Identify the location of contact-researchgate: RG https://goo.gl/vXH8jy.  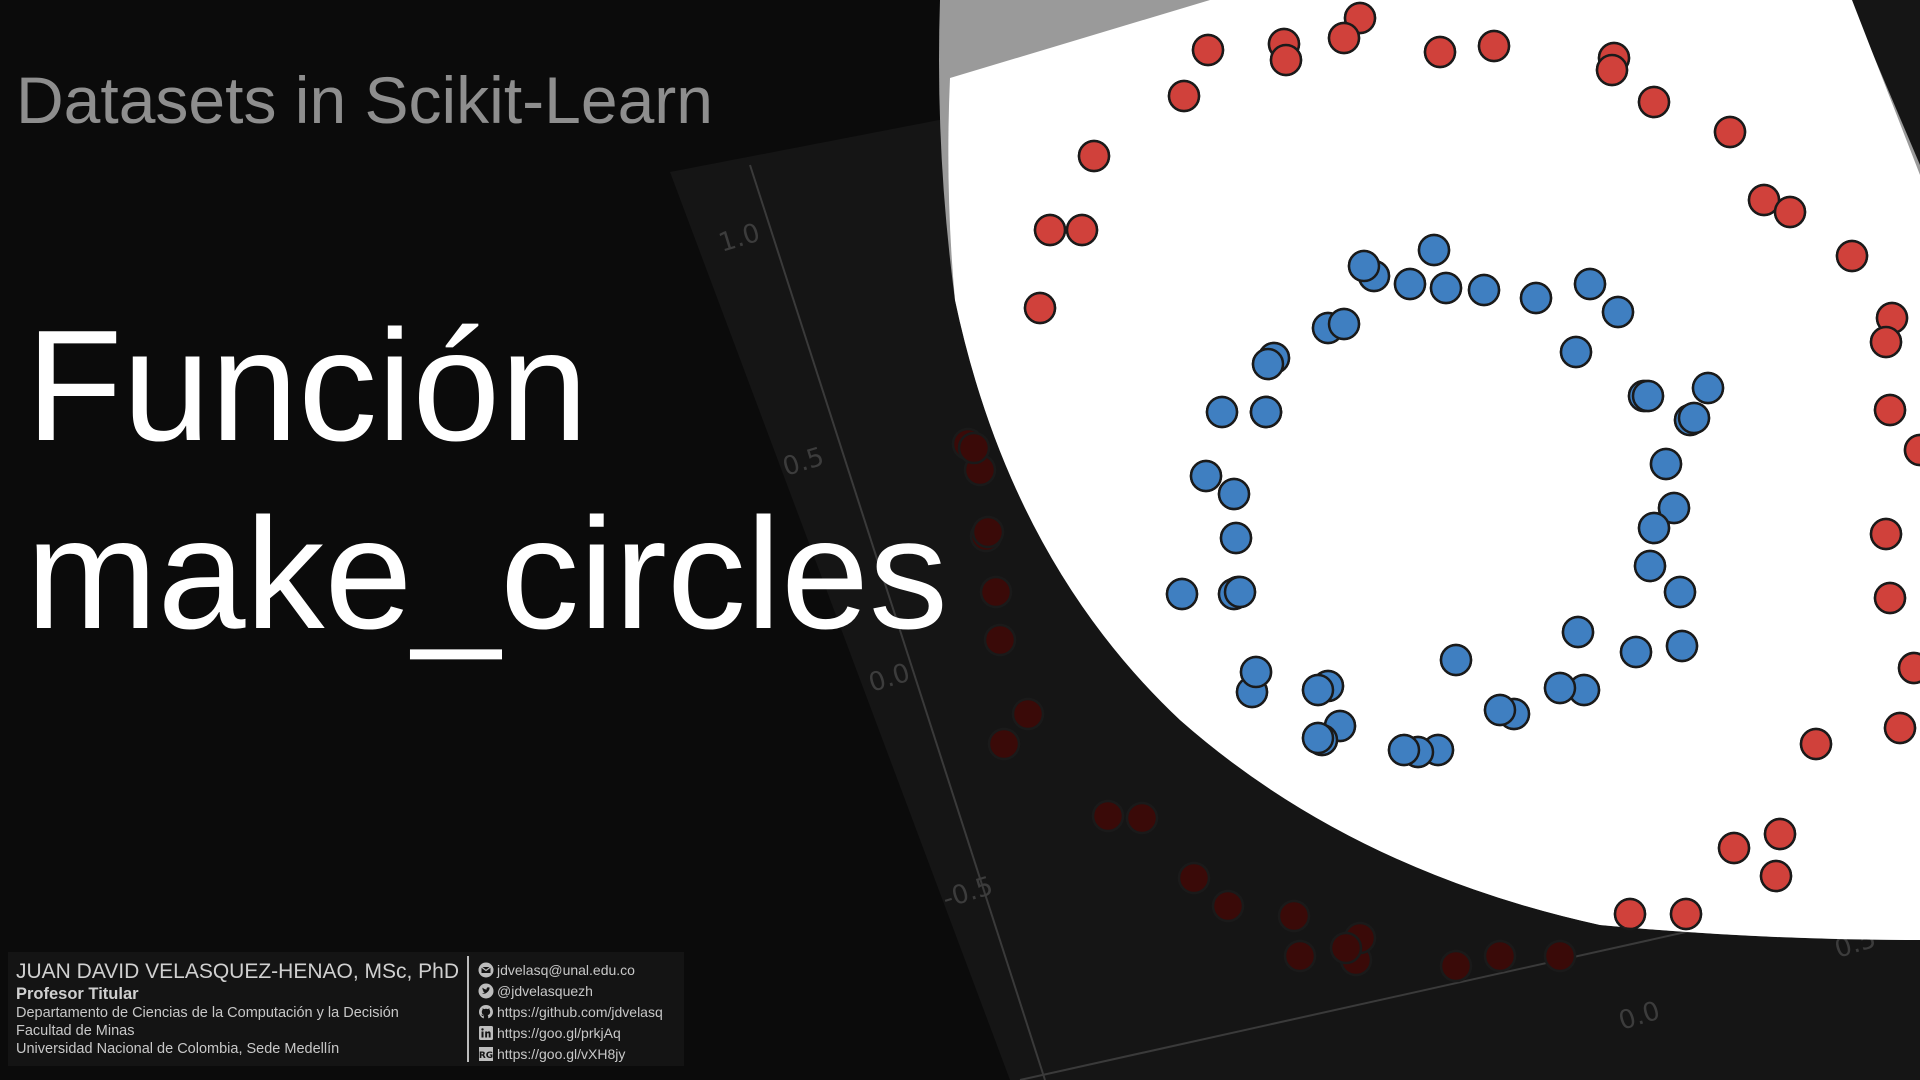
(581, 1053).